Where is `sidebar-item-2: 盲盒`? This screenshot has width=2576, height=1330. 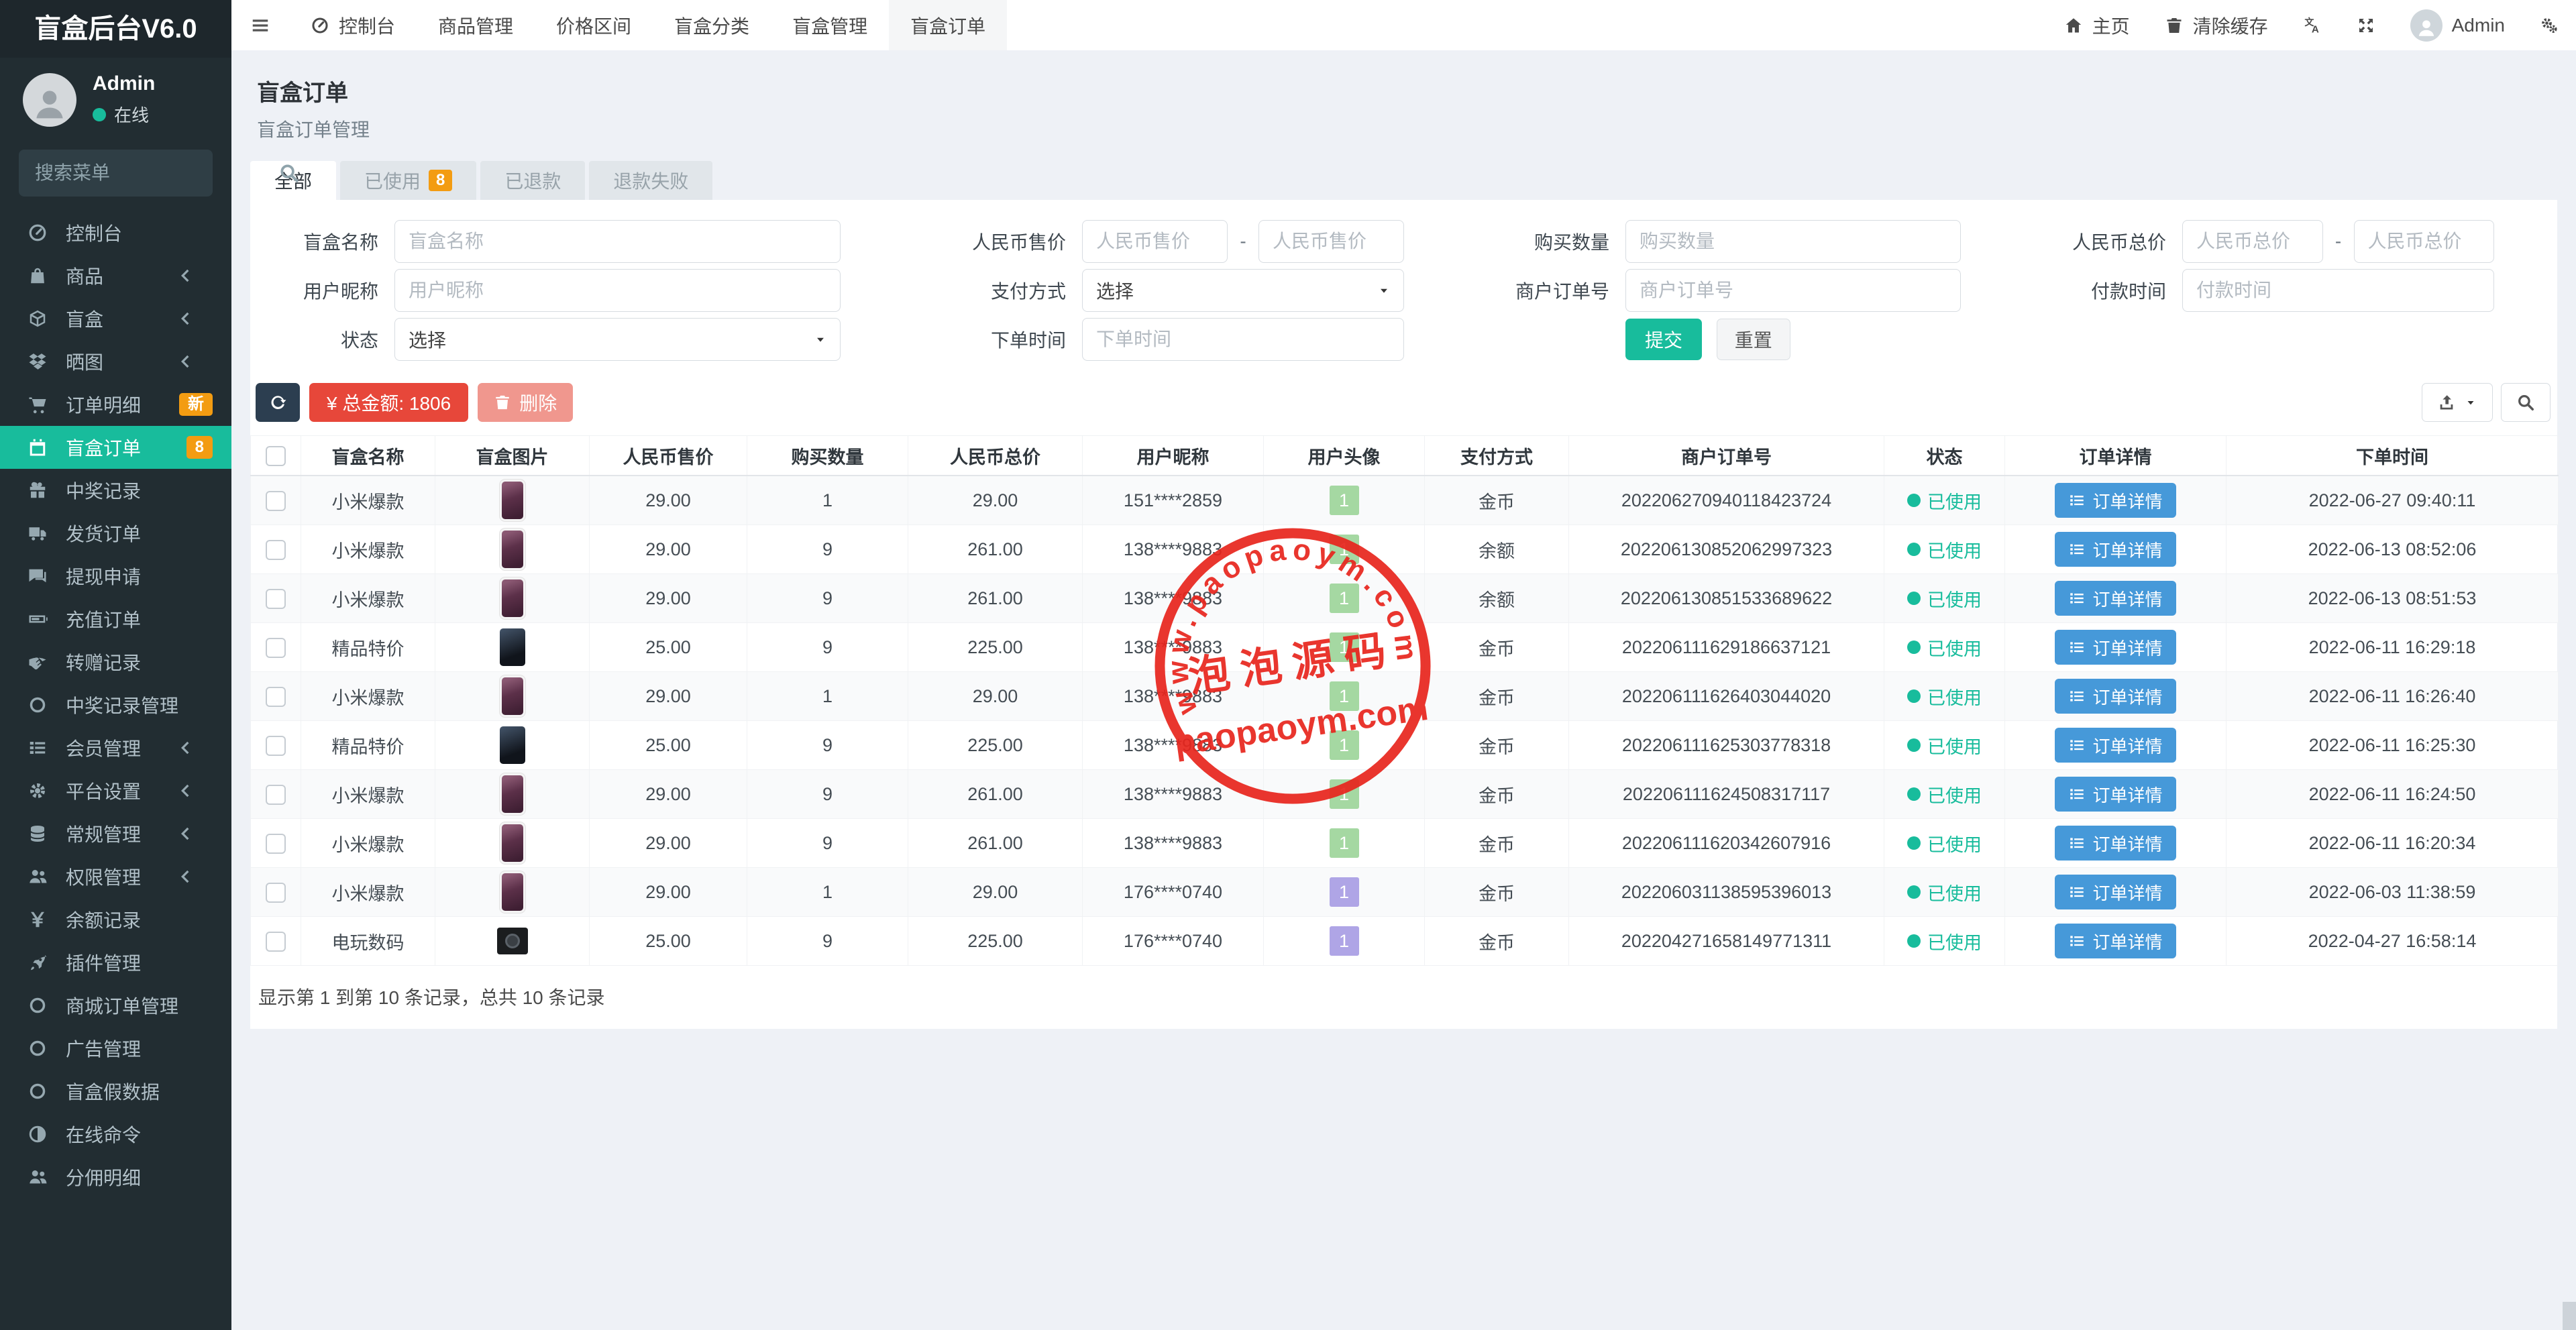 sidebar-item-2: 盲盒 is located at coordinates (115, 318).